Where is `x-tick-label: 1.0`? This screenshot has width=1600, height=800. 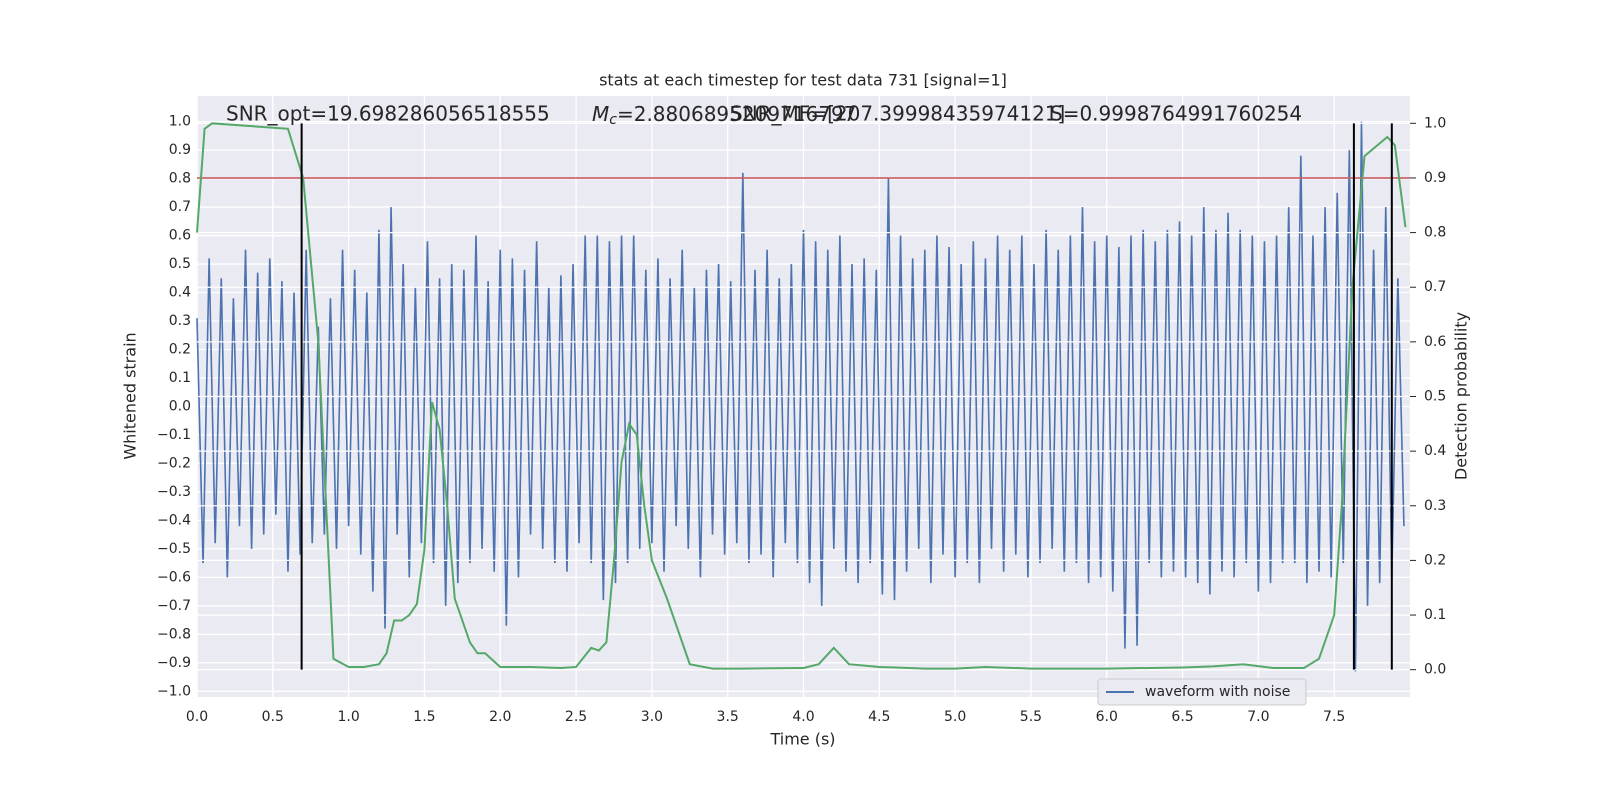 x-tick-label: 1.0 is located at coordinates (348, 717).